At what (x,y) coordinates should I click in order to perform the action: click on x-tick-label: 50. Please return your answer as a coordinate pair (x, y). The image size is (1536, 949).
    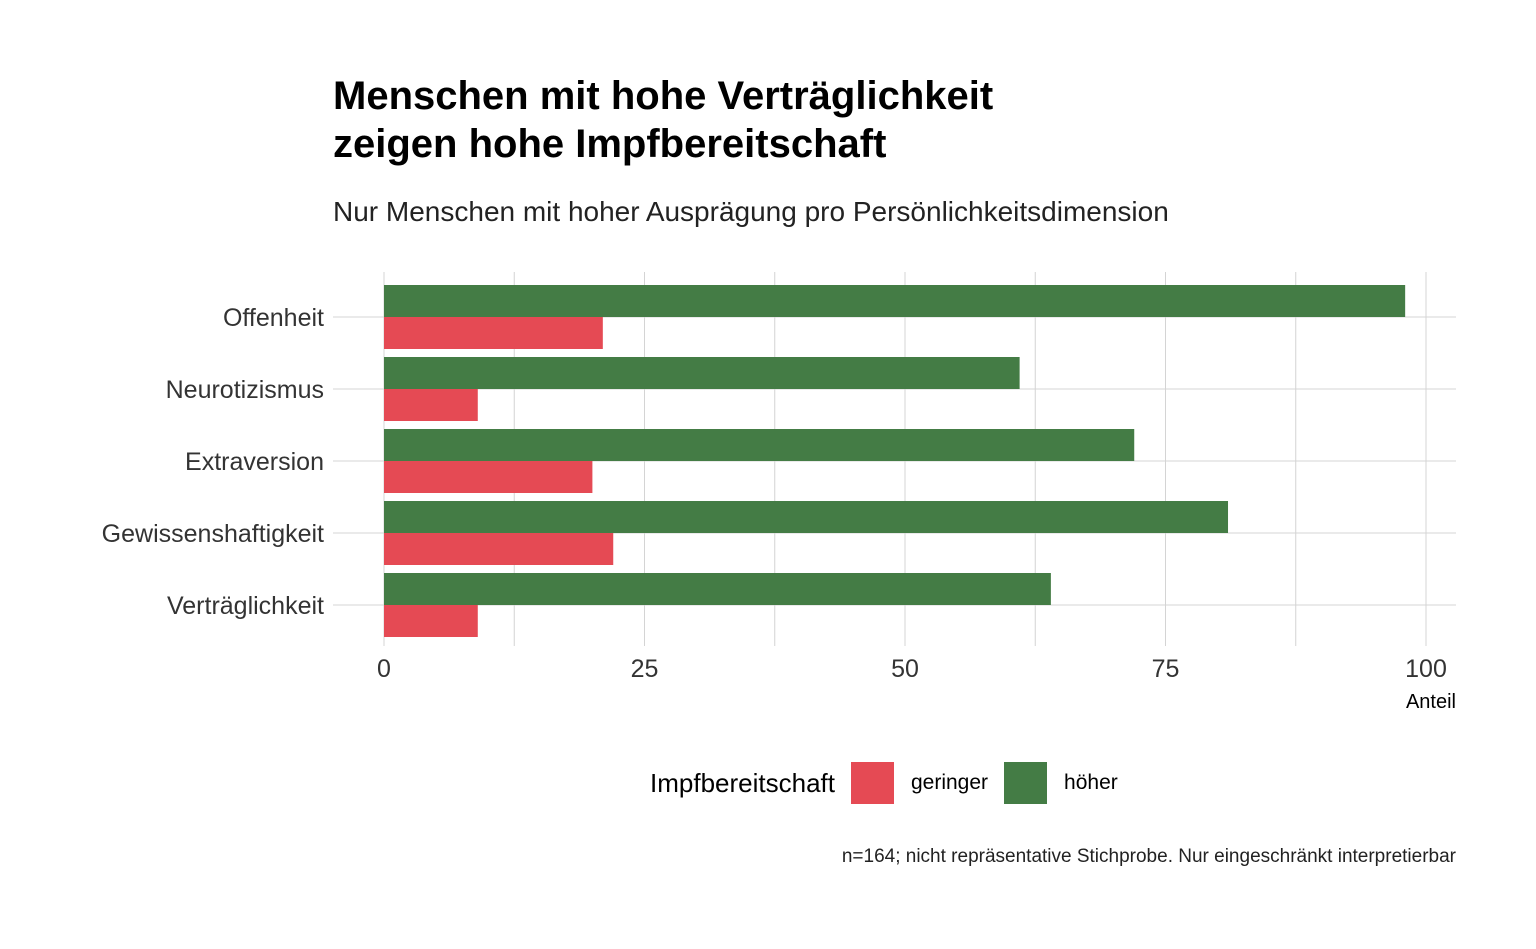
    Looking at the image, I should click on (905, 669).